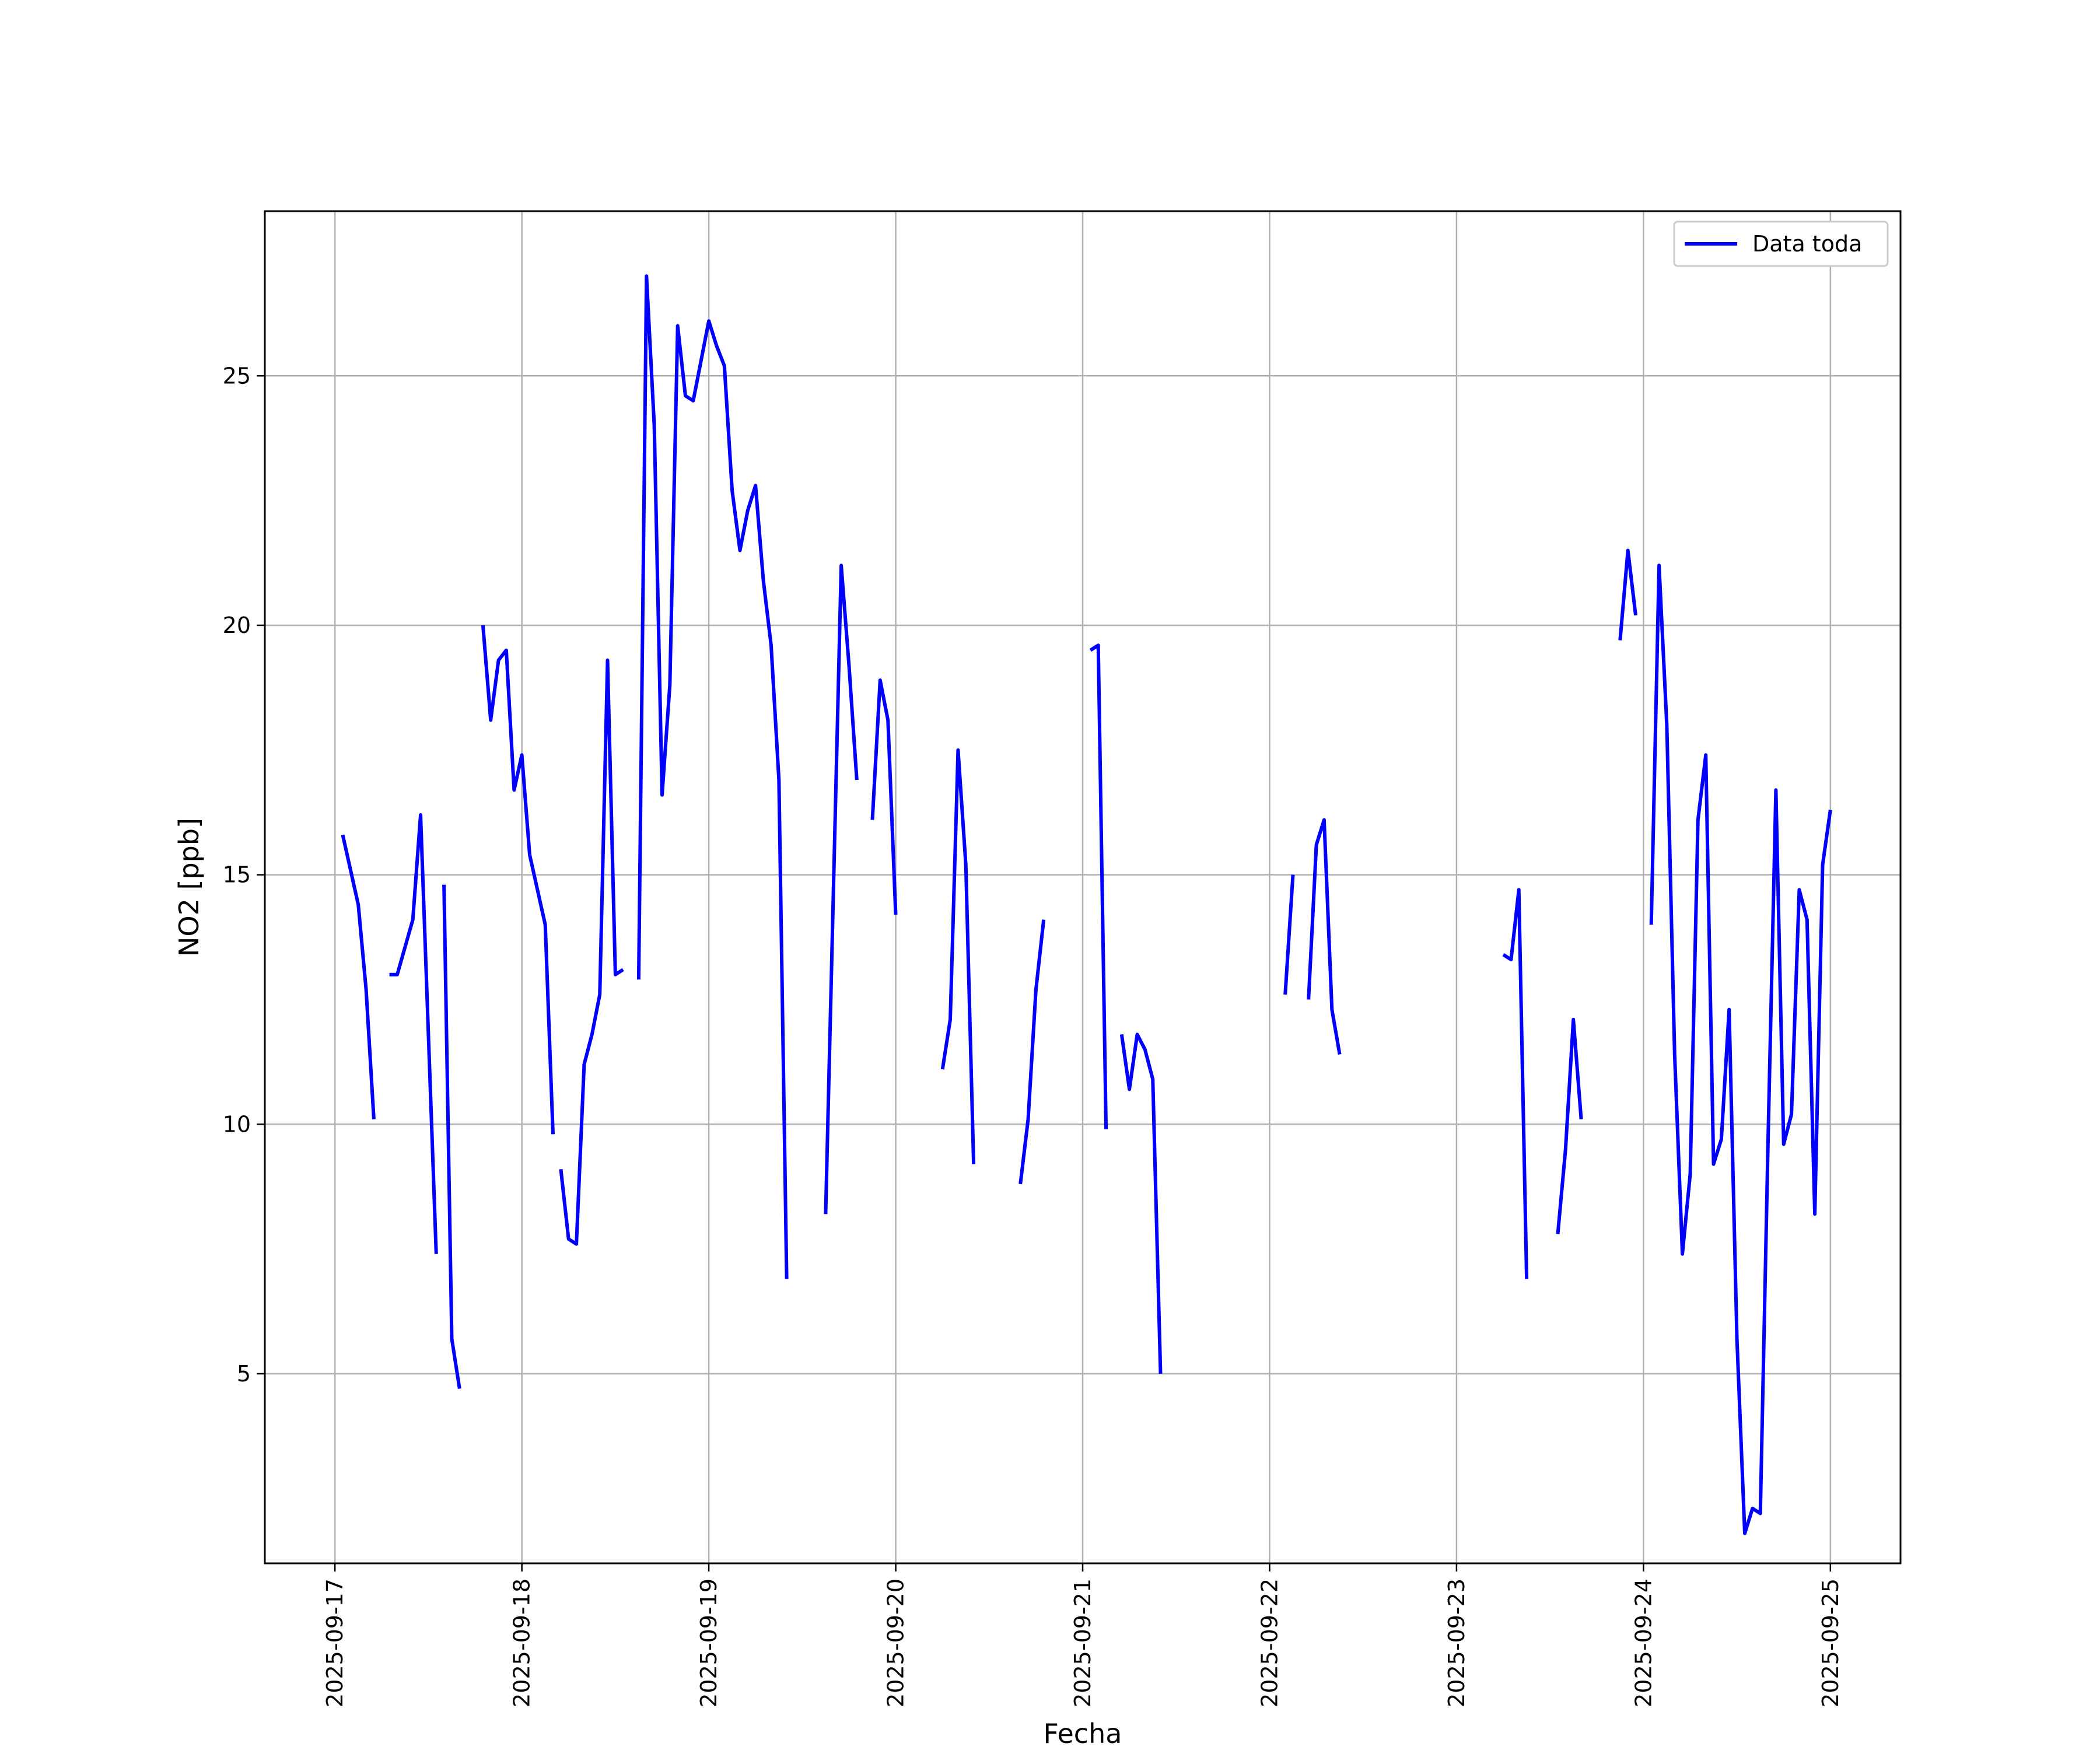 The width and height of the screenshot is (2100, 1750). Describe the element at coordinates (237, 625) in the screenshot. I see `y-tick-label: 20` at that location.